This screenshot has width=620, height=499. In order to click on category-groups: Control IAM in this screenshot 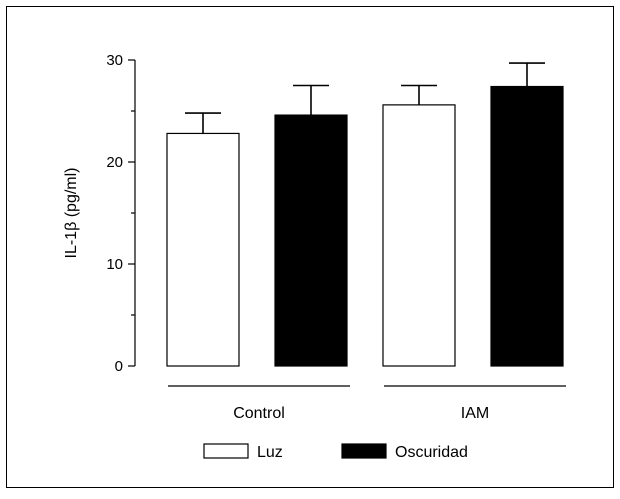, I will do `click(367, 403)`.